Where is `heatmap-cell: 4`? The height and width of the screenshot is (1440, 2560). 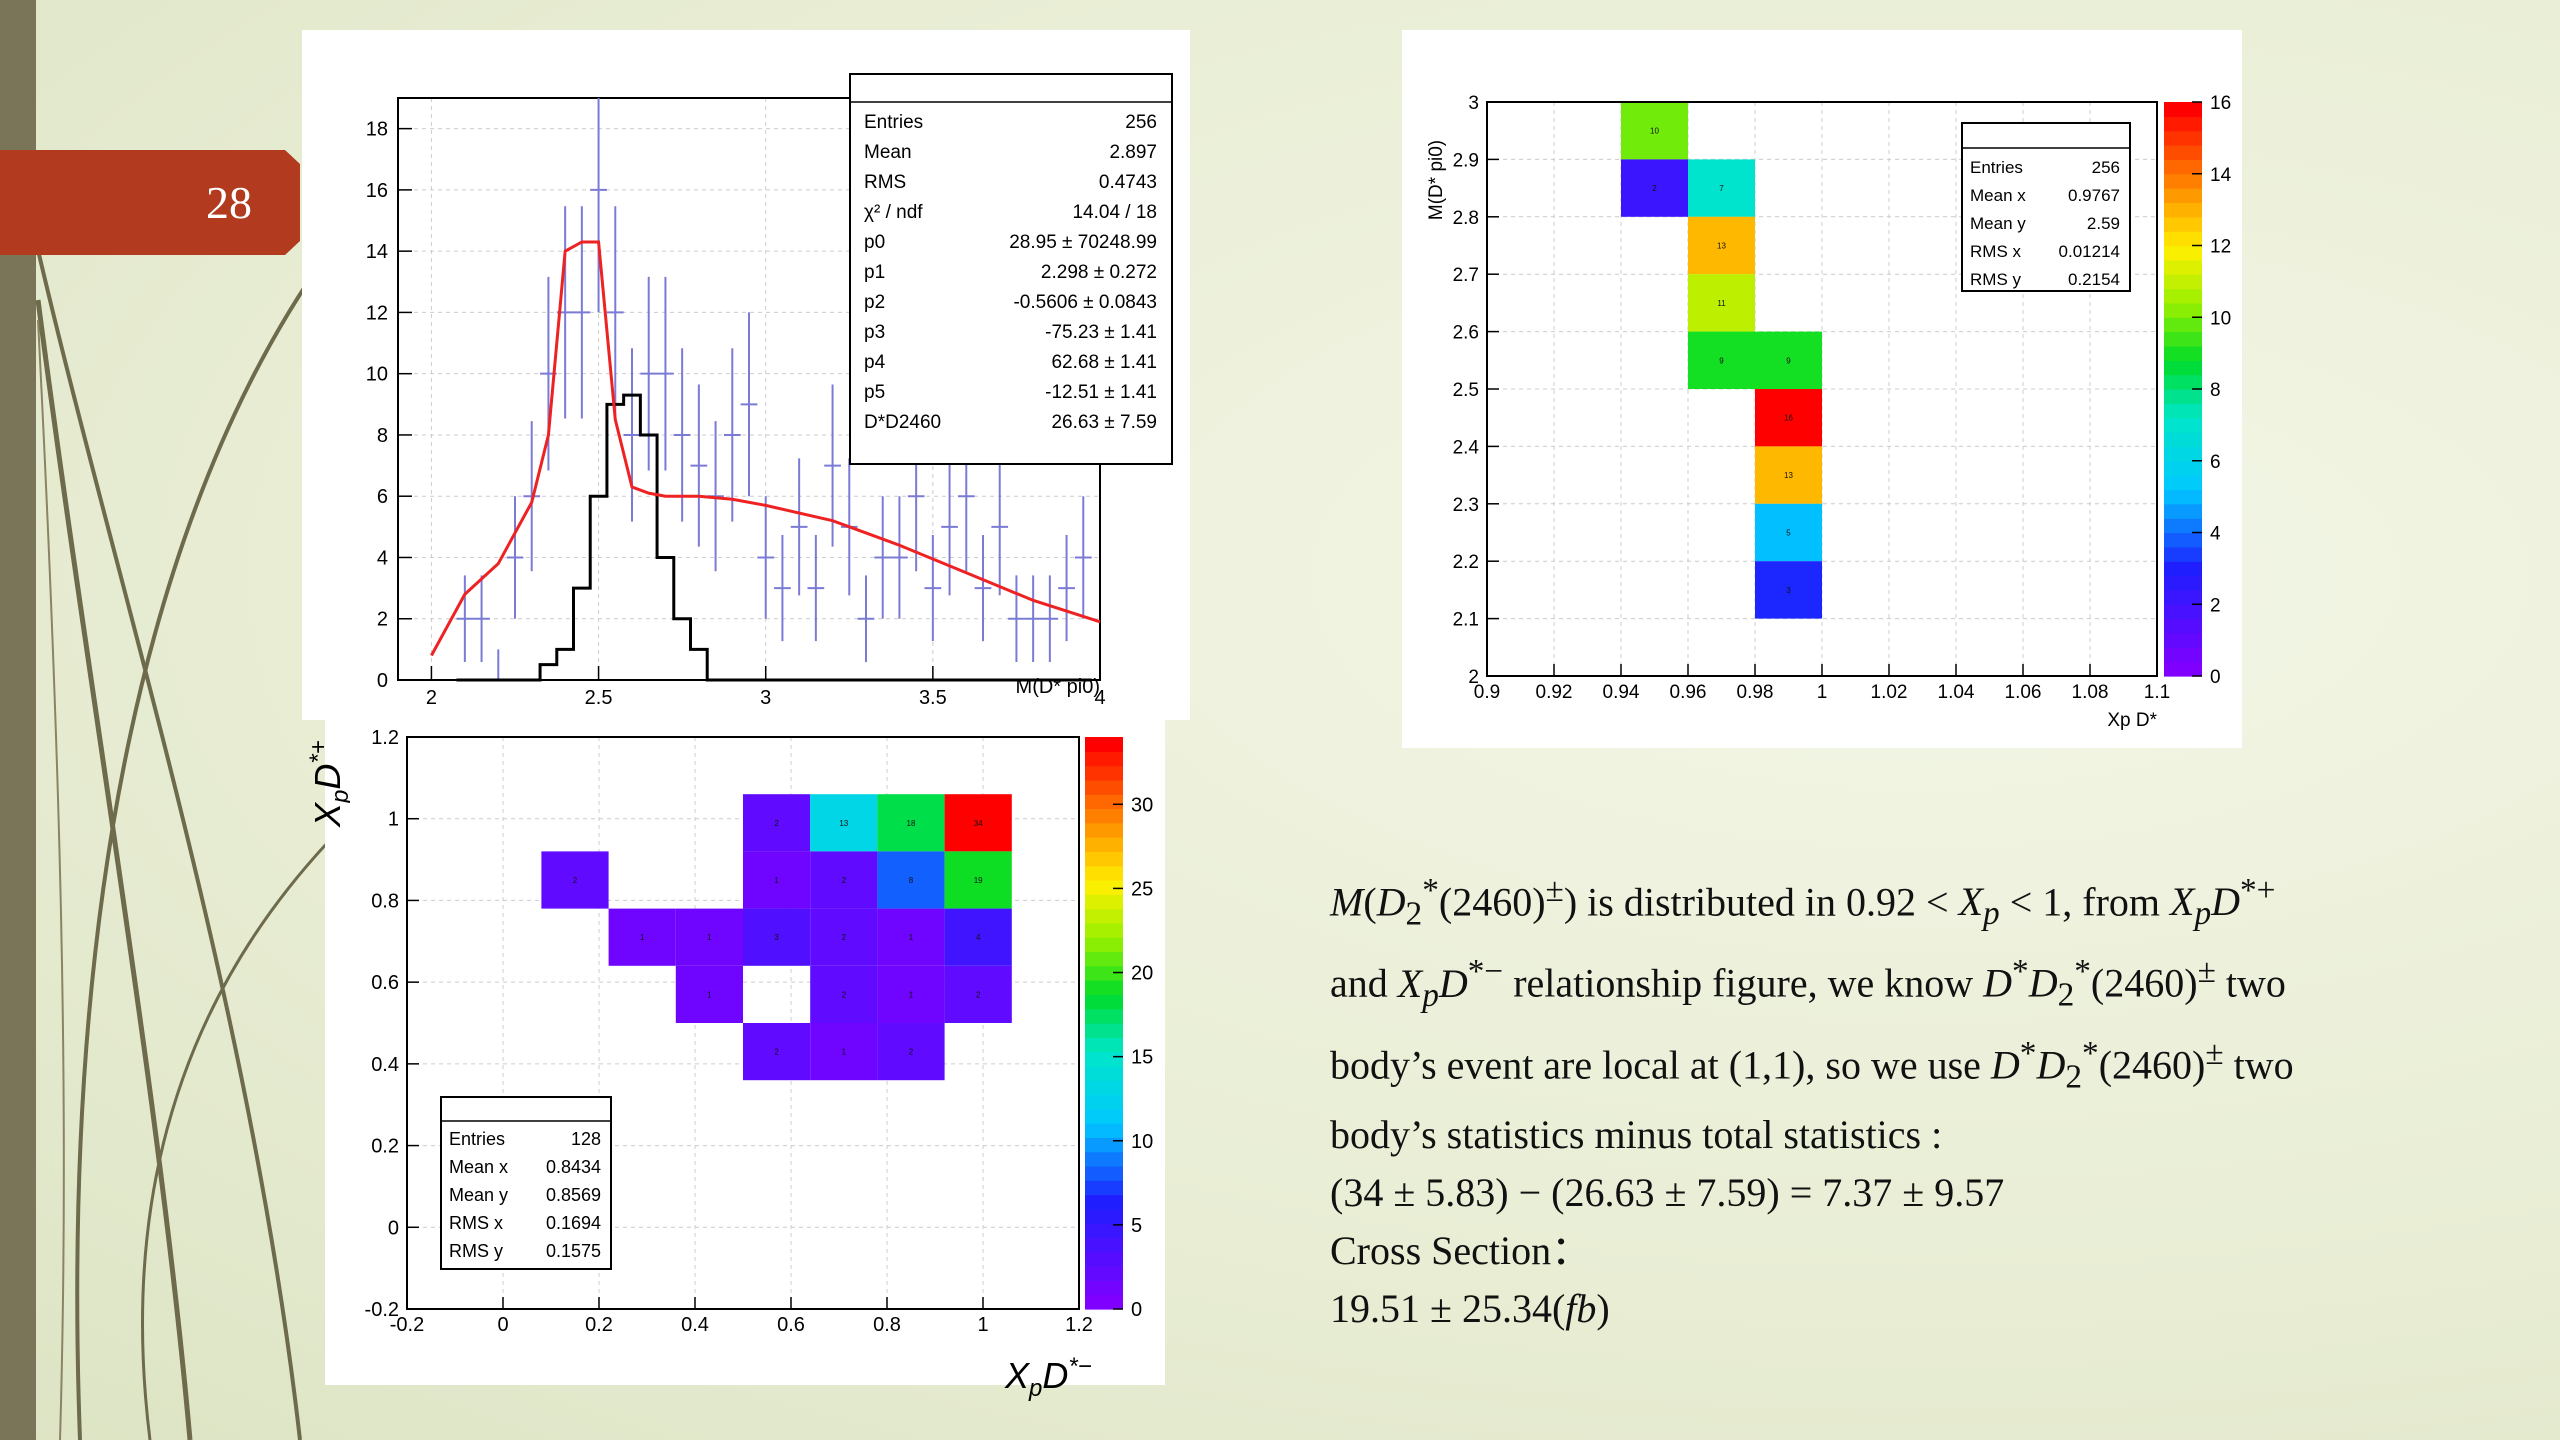
heatmap-cell: 4 is located at coordinates (978, 937).